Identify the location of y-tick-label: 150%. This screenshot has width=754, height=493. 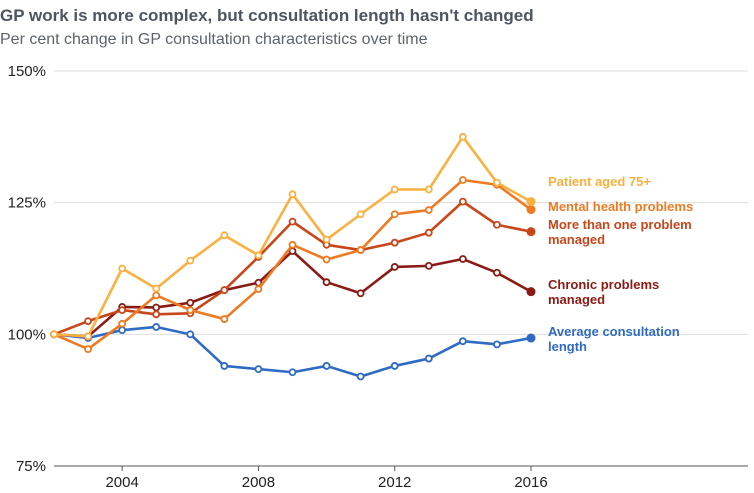
(27, 71).